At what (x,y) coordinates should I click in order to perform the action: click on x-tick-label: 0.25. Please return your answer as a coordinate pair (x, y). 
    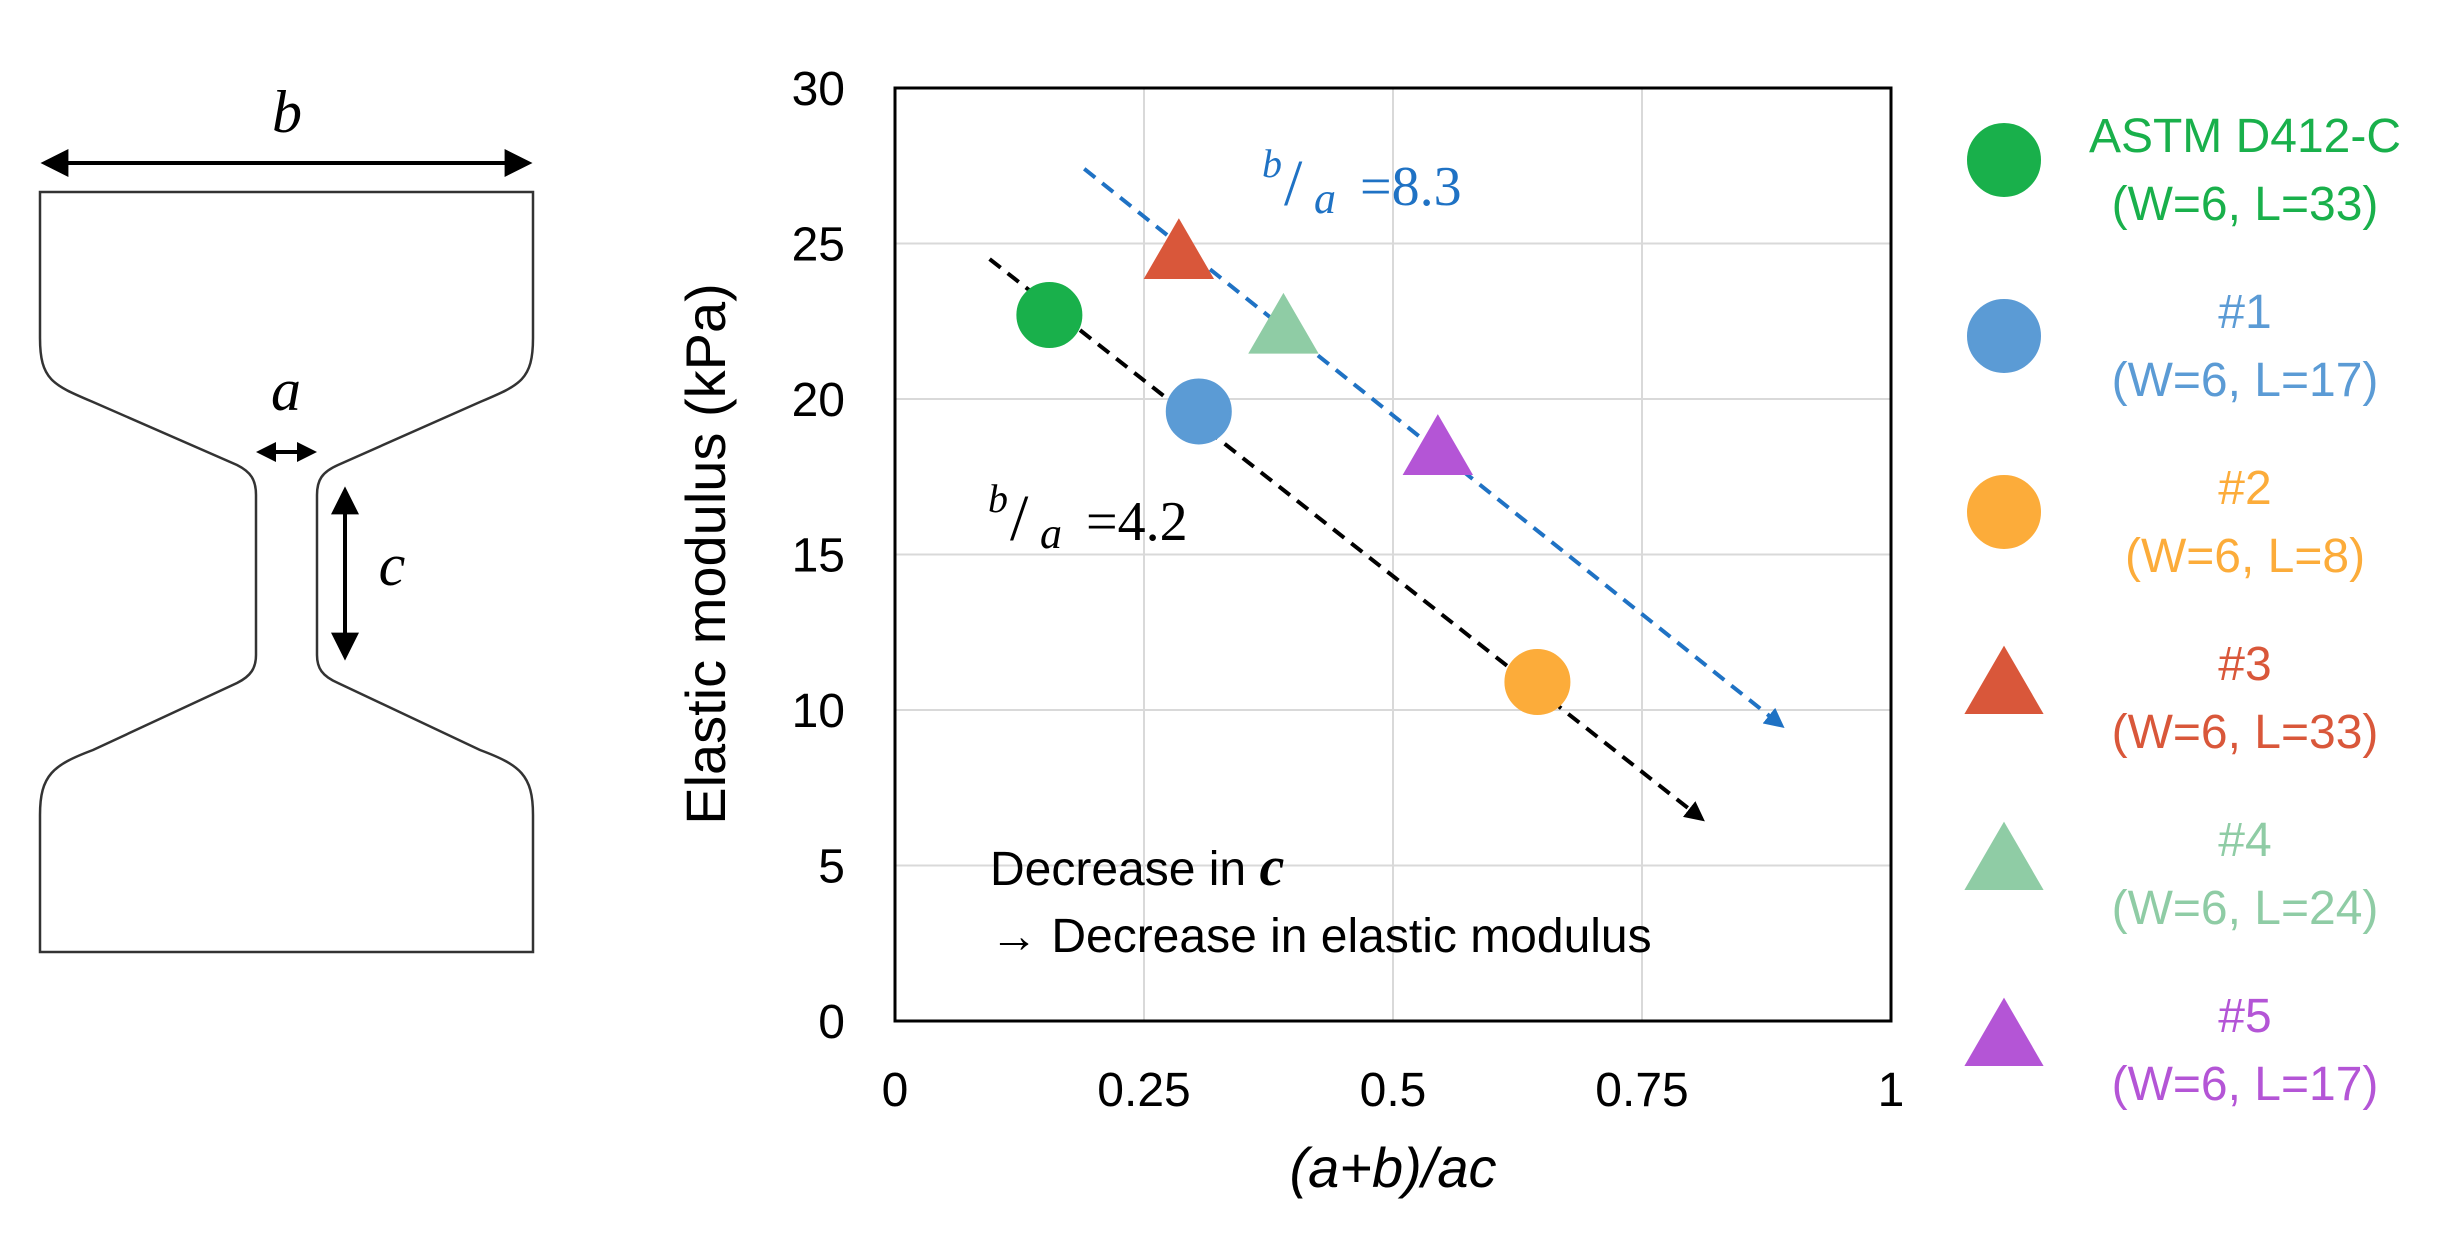
    Looking at the image, I should click on (1143, 1090).